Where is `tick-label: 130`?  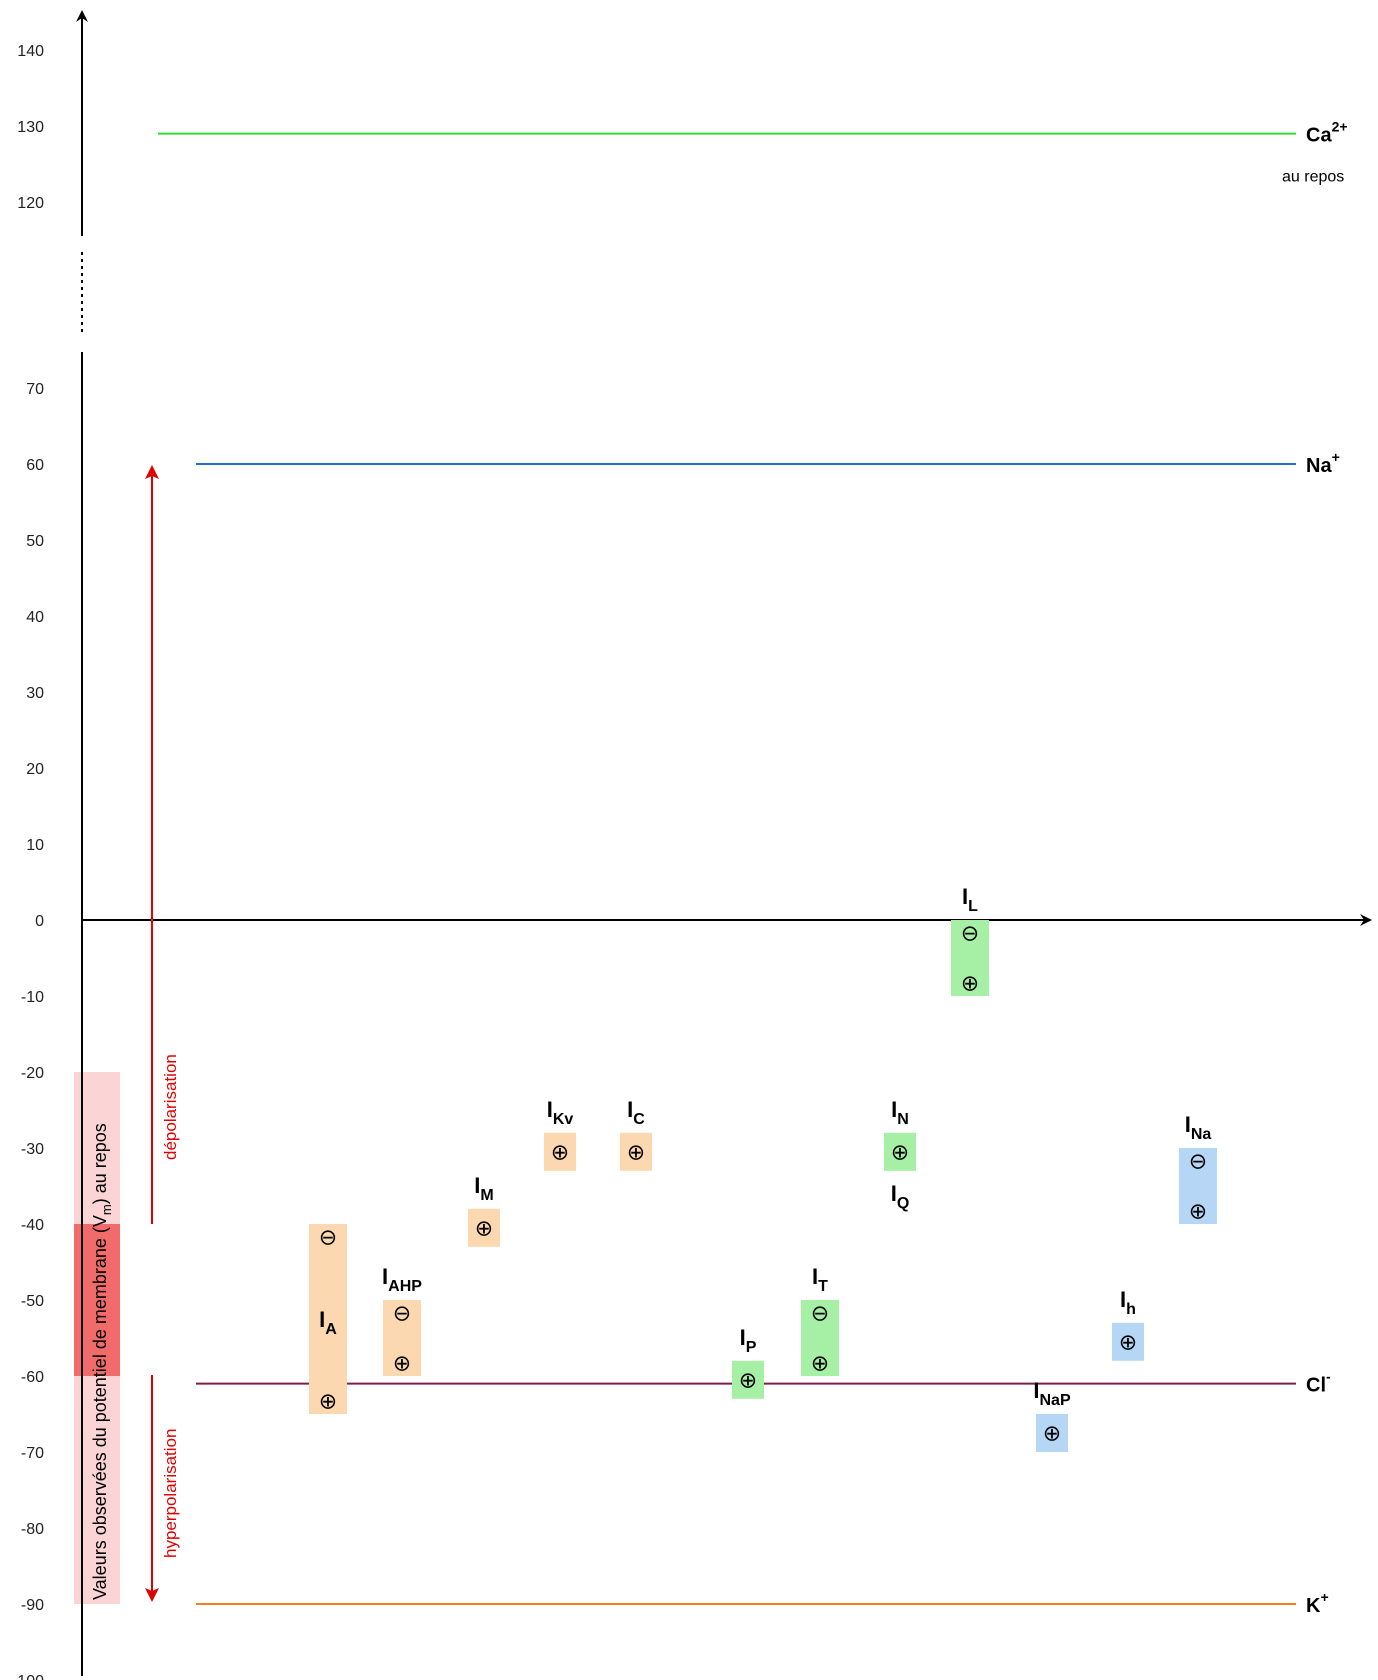 tick-label: 130 is located at coordinates (30, 127).